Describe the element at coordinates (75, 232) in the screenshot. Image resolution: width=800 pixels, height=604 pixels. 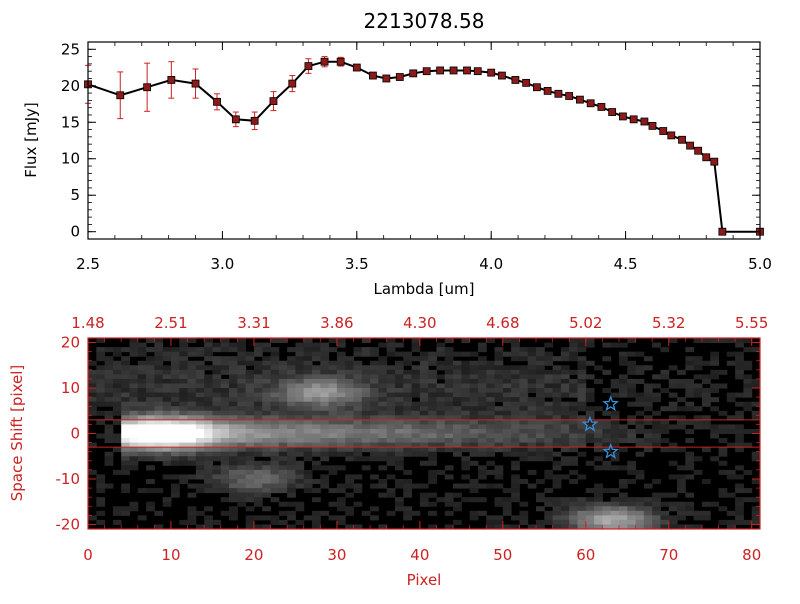
I see `y-tick-label: 0` at that location.